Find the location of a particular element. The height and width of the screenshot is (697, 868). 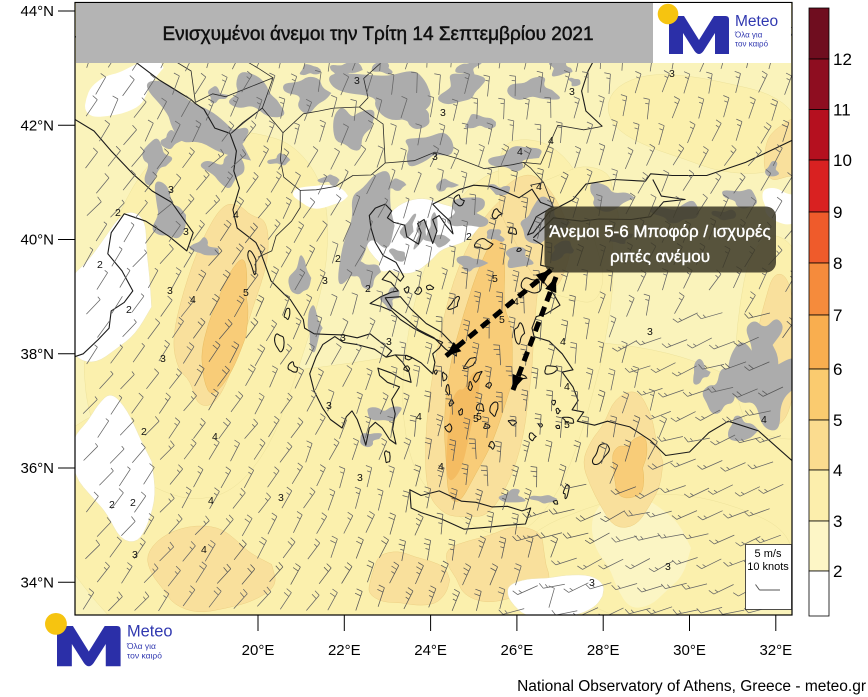

svg-text: 24°E is located at coordinates (430, 650).